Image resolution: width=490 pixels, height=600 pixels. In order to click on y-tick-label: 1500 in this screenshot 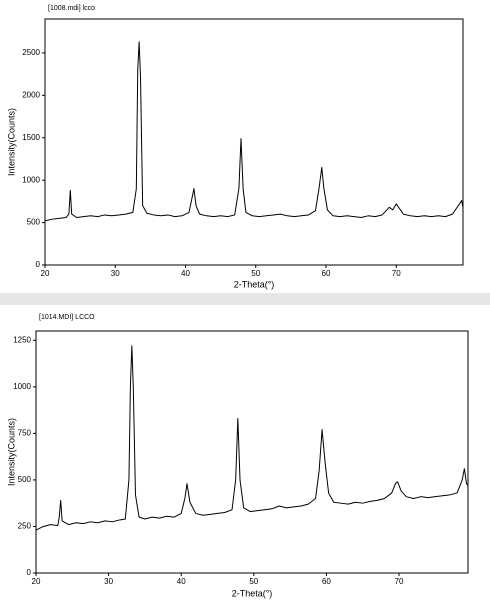, I will do `click(31, 137)`.